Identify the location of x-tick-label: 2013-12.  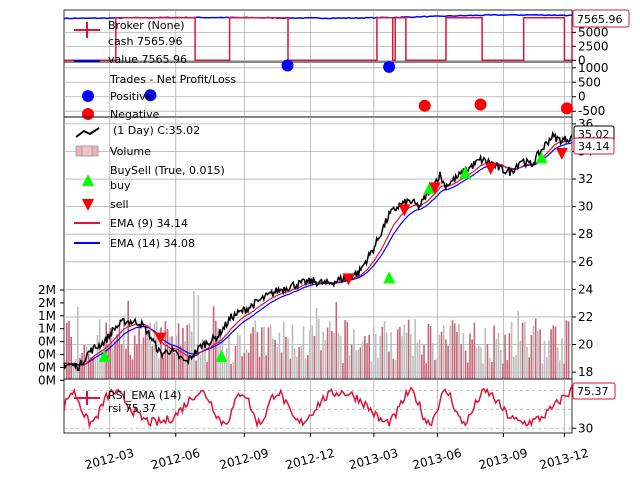
(564, 459).